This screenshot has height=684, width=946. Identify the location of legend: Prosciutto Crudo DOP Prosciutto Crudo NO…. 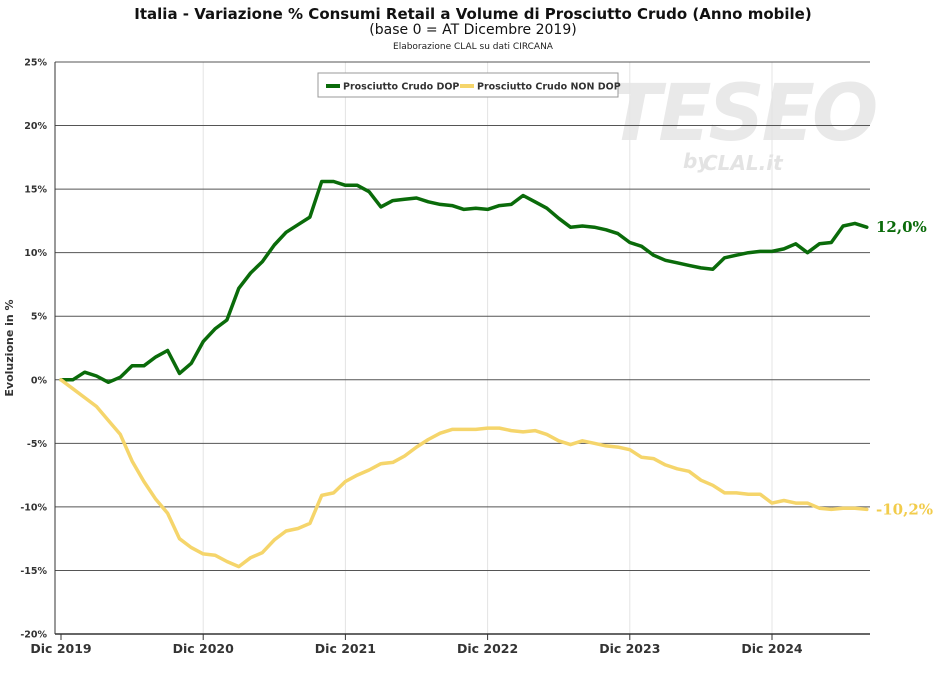
(469, 85).